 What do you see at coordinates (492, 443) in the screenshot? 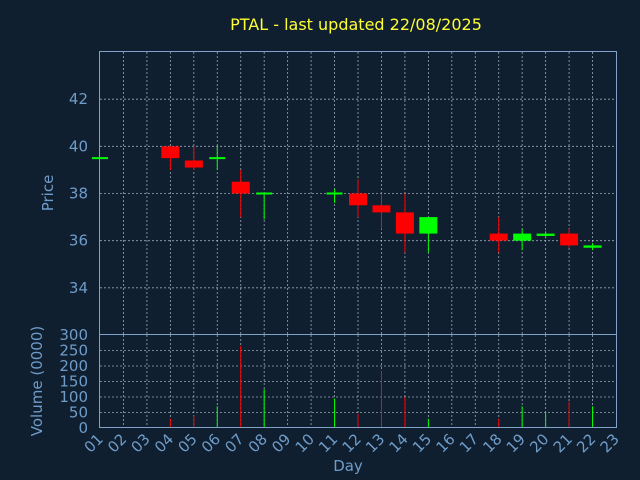
I see `day-tick-label: 18` at bounding box center [492, 443].